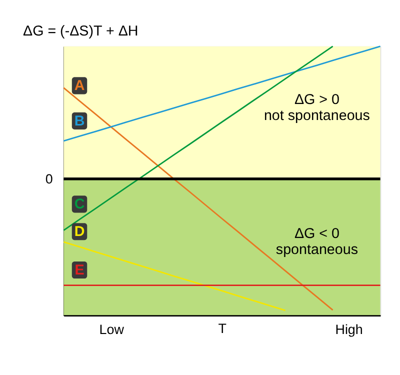 The width and height of the screenshot is (400, 375). What do you see at coordinates (79, 86) in the screenshot?
I see `series-label: A` at bounding box center [79, 86].